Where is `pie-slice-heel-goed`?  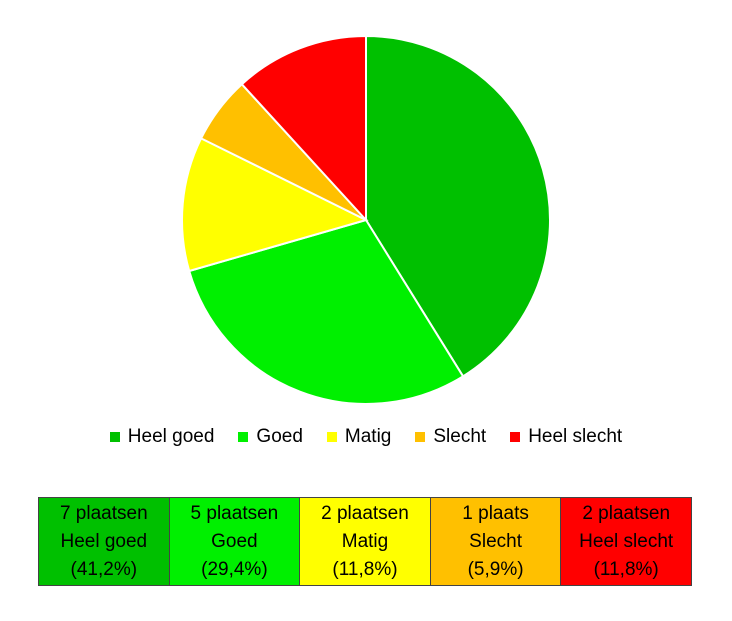
pie-slice-heel-goed is located at coordinates (458, 206).